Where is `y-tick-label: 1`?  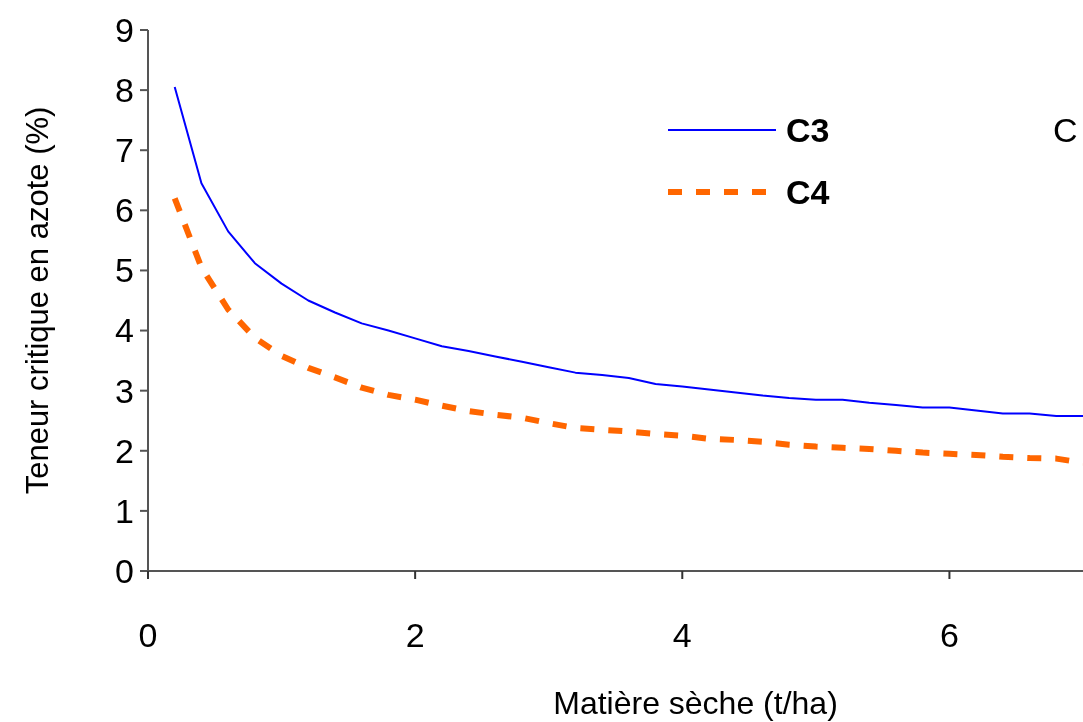
y-tick-label: 1 is located at coordinates (124, 510).